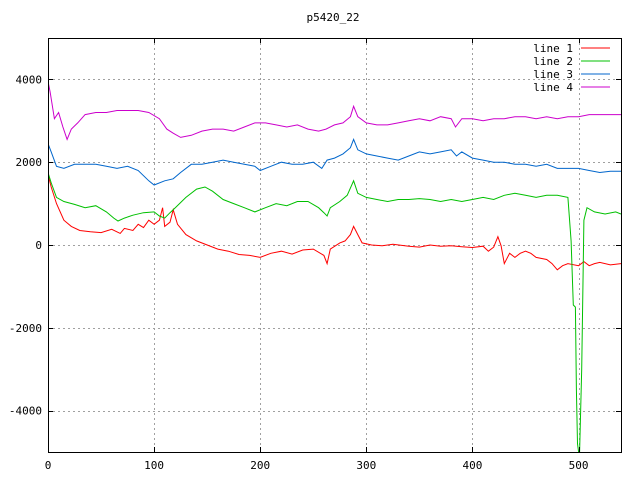 This screenshot has width=640, height=480. I want to click on legend-label-2: line 2, so click(553, 61).